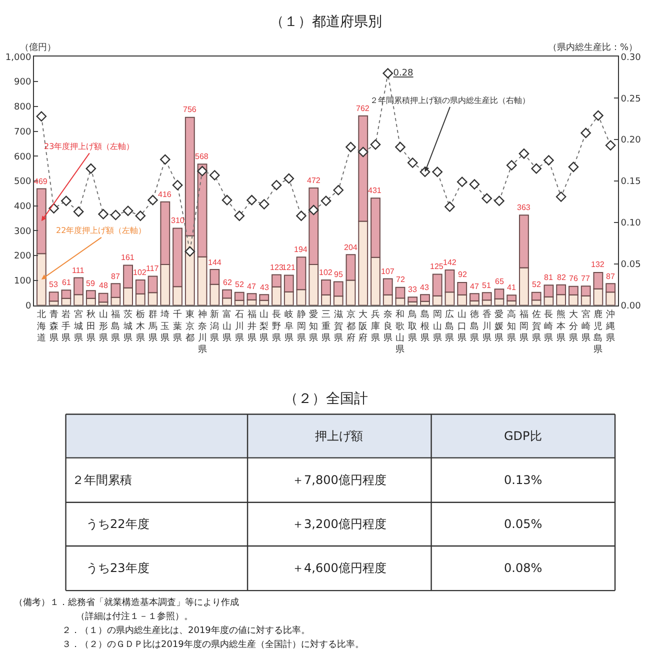 This screenshot has height=657, width=648. I want to click on y-tick-label: 600, so click(23, 157).